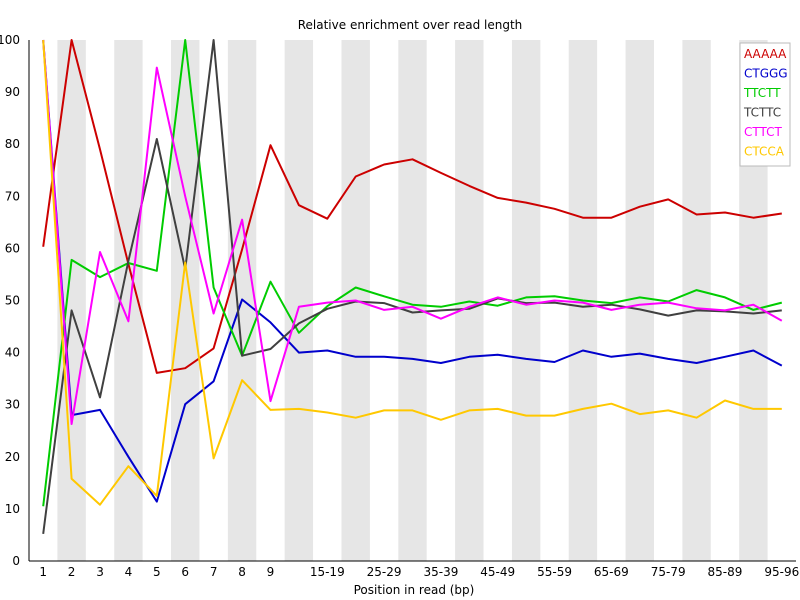  I want to click on x-tick-label: 4, so click(129, 572).